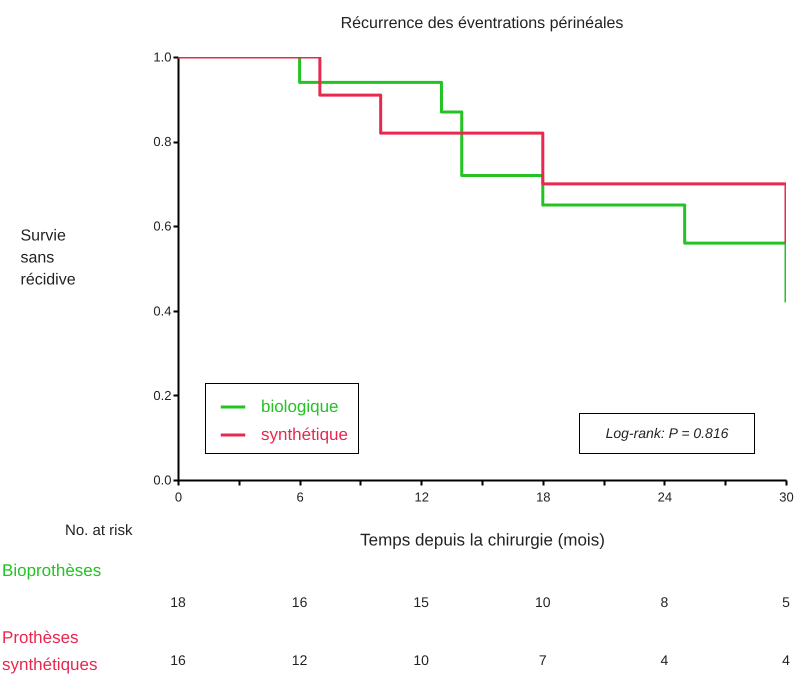 The height and width of the screenshot is (680, 800). What do you see at coordinates (786, 602) in the screenshot?
I see `text: 5` at bounding box center [786, 602].